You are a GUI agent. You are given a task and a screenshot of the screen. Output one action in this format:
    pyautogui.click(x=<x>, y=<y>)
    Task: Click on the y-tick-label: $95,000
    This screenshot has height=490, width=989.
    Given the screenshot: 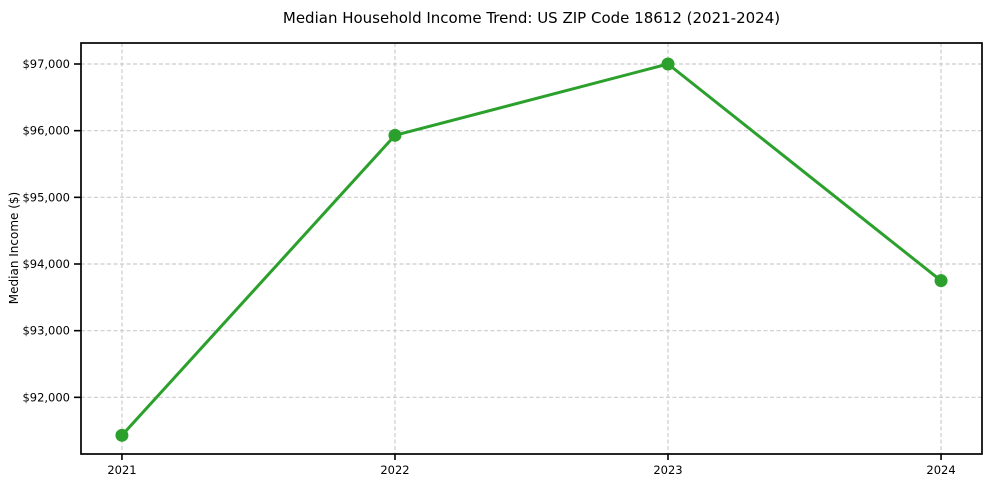 What is the action you would take?
    pyautogui.click(x=46, y=197)
    